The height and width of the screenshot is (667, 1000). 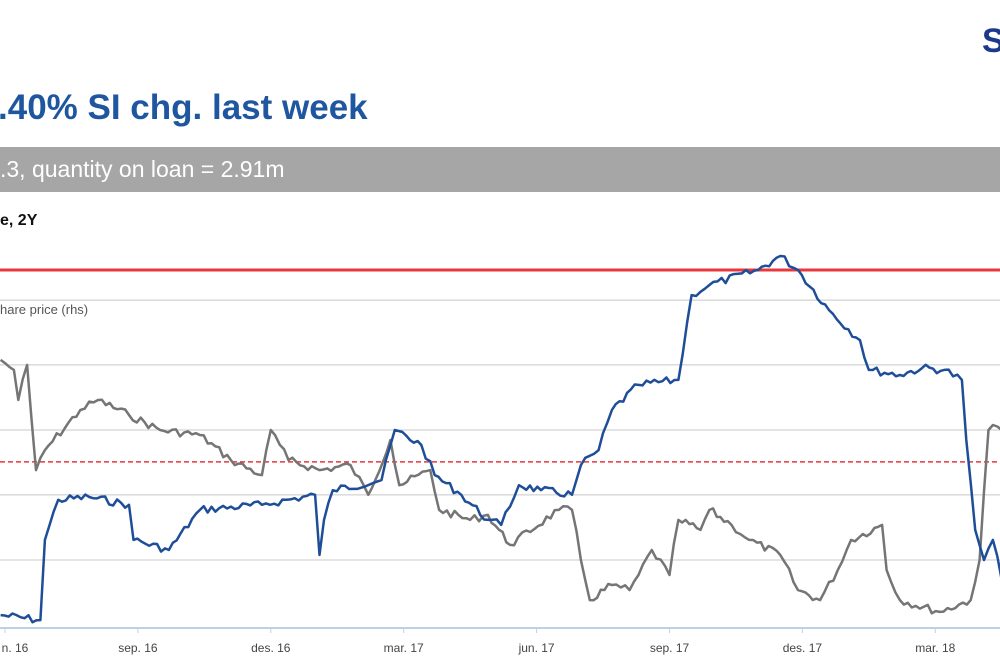 I want to click on info-bar: .3, quantity on loan = 2.91m, so click(x=500, y=169).